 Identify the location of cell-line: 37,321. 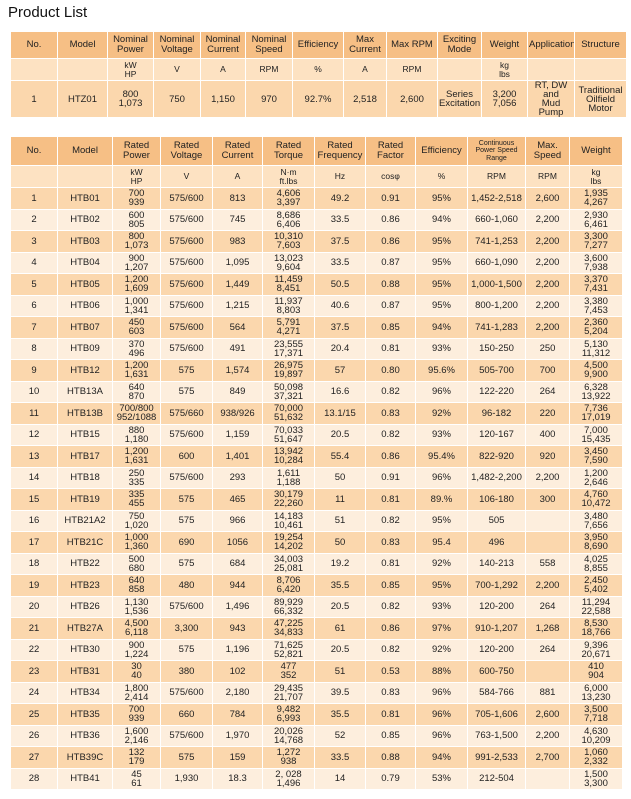
(288, 396).